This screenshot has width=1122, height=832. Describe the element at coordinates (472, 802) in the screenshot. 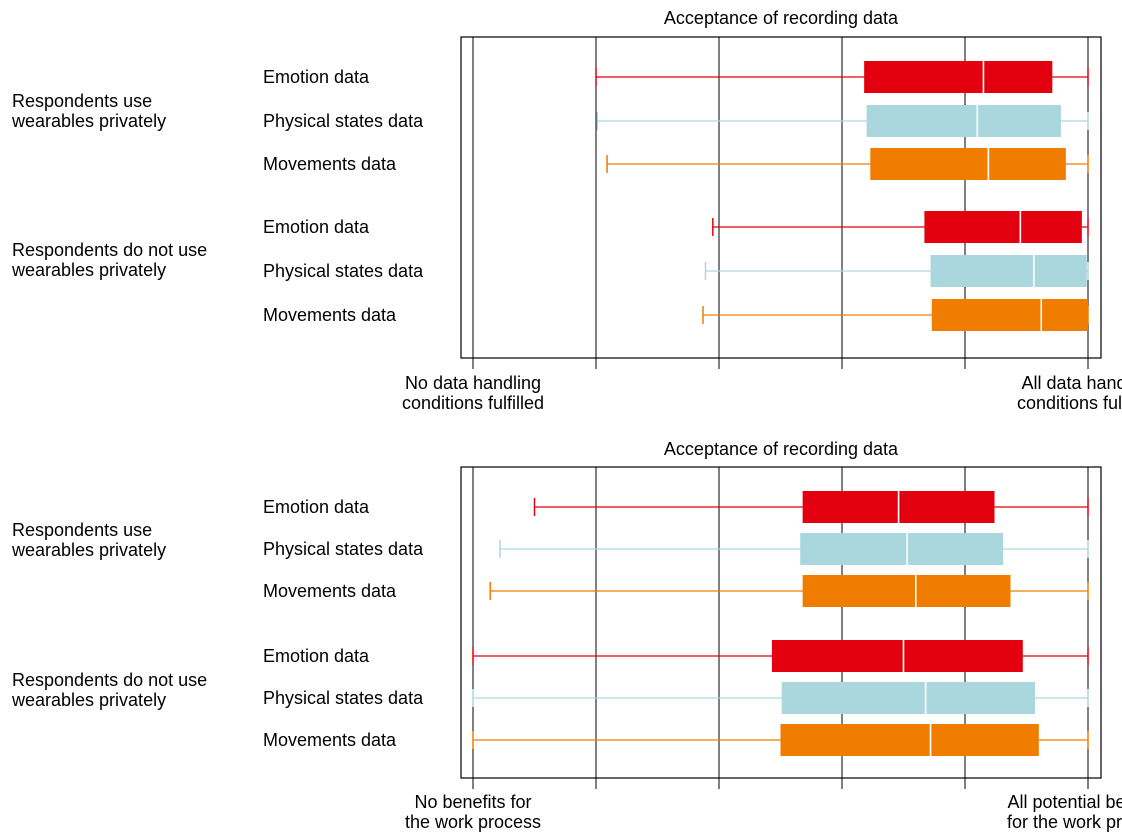

I see `x-axis-left-label: No benefits for` at that location.